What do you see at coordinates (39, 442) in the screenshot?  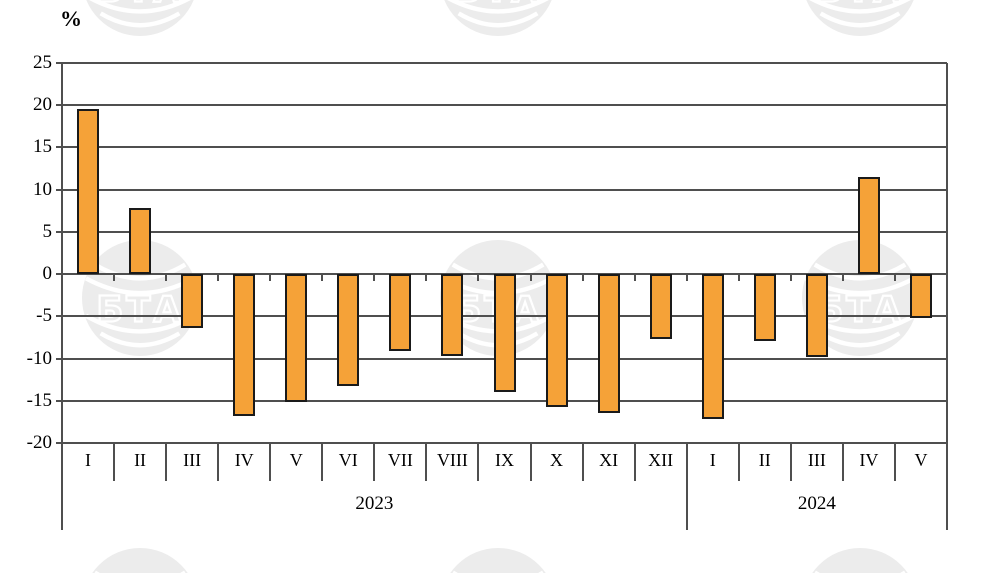 I see `y-tick-label: -20` at bounding box center [39, 442].